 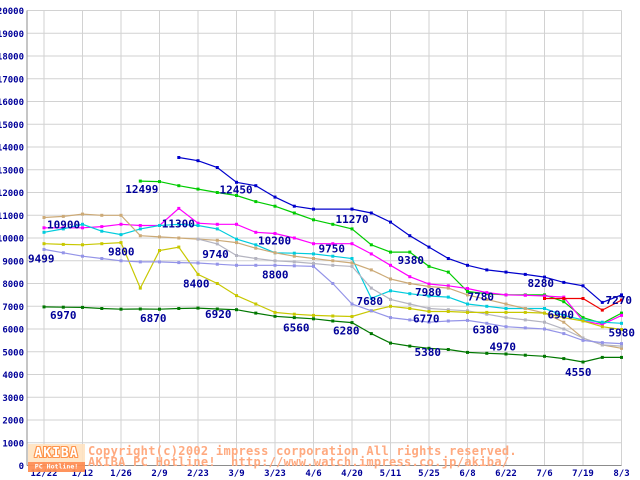 What do you see at coordinates (121, 252) in the screenshot?
I see `point-value-label: 9800` at bounding box center [121, 252].